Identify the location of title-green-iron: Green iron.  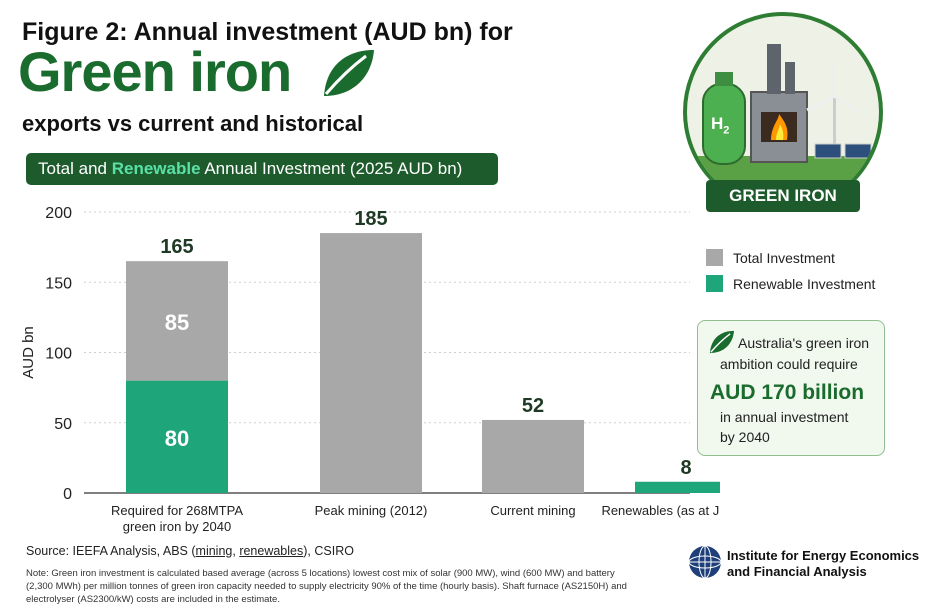
(155, 71).